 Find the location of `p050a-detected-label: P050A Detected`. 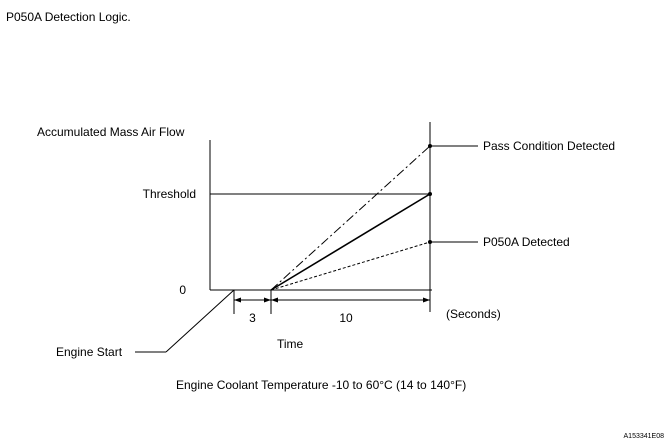

p050a-detected-label: P050A Detected is located at coordinates (526, 242).